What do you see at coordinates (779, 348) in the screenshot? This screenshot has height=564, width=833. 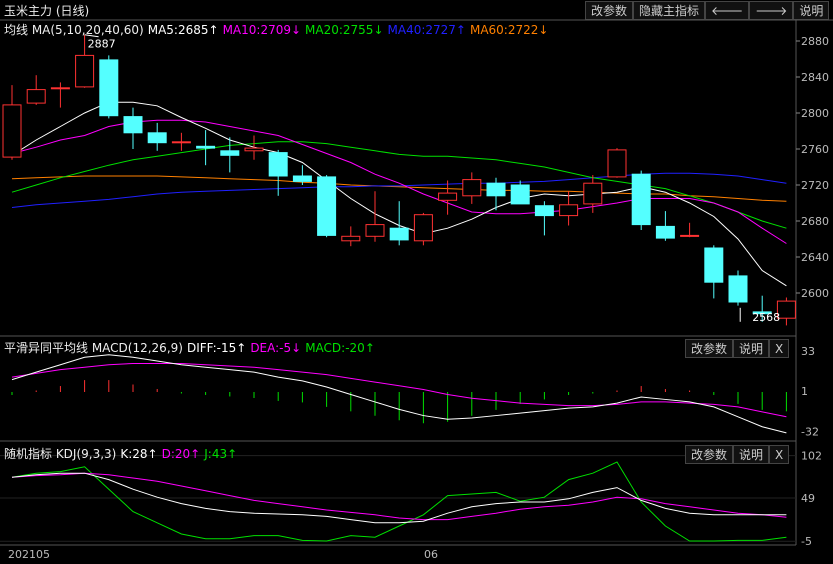 I see `macd-close-button: X` at bounding box center [779, 348].